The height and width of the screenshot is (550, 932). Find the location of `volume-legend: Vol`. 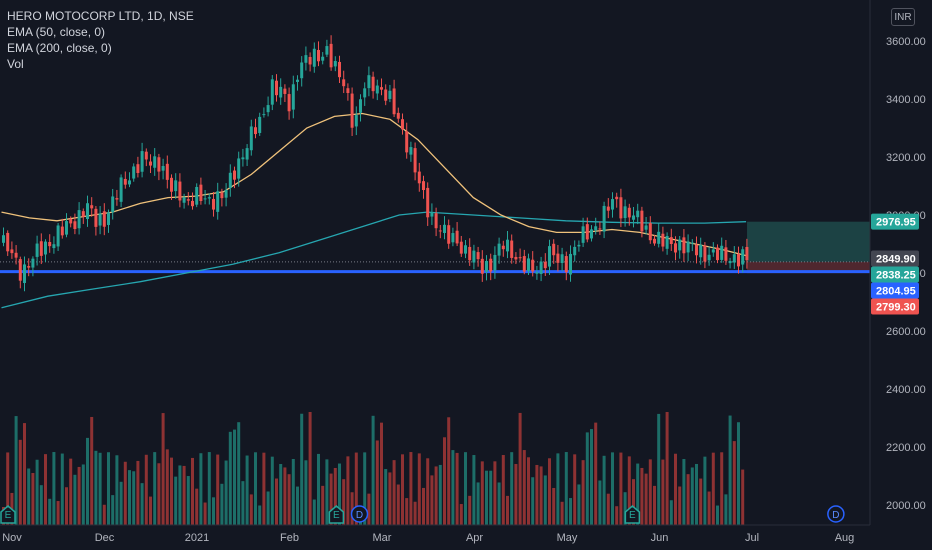

volume-legend: Vol is located at coordinates (15, 64).